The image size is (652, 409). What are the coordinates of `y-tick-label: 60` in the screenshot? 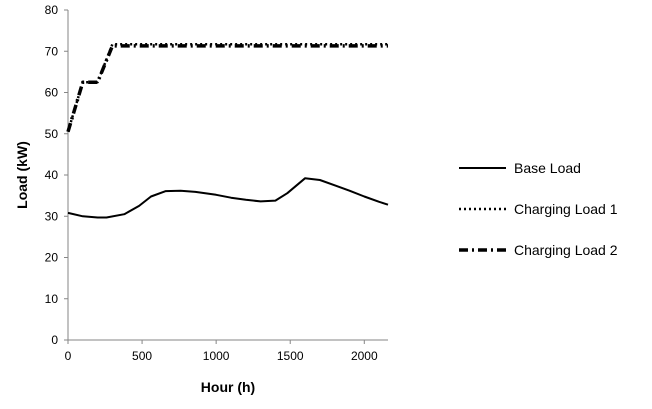 It's located at (52, 93).